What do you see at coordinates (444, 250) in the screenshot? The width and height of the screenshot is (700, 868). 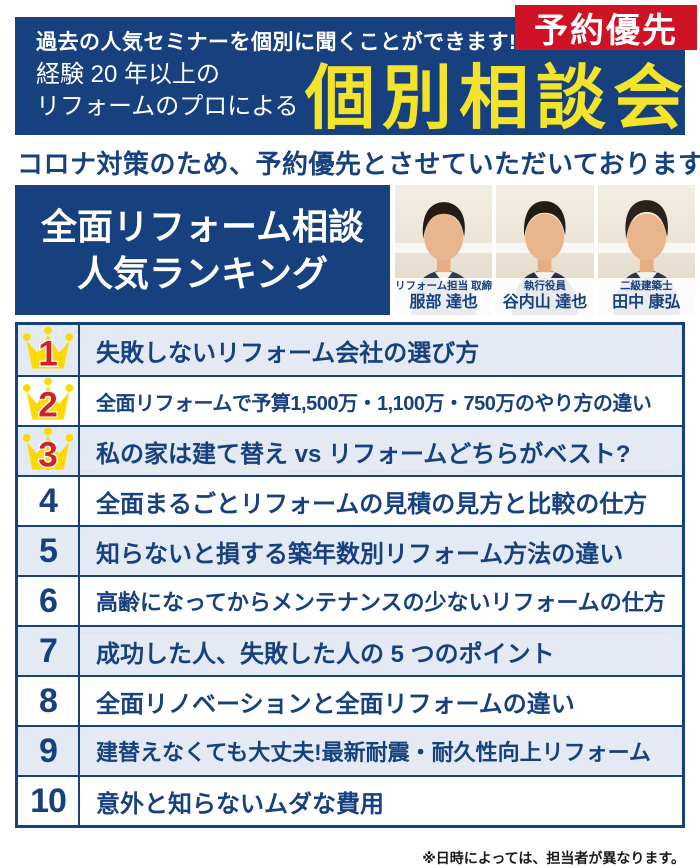 I see `staff-photo: リフォーム担当 取締役 服部 達也` at bounding box center [444, 250].